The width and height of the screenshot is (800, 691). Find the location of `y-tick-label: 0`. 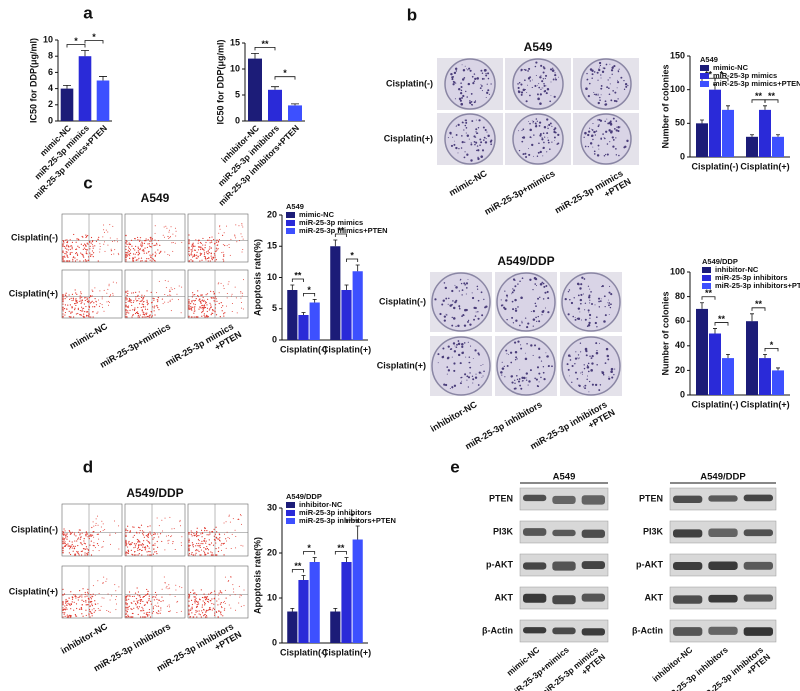

y-tick-label: 0 is located at coordinates (50, 120).